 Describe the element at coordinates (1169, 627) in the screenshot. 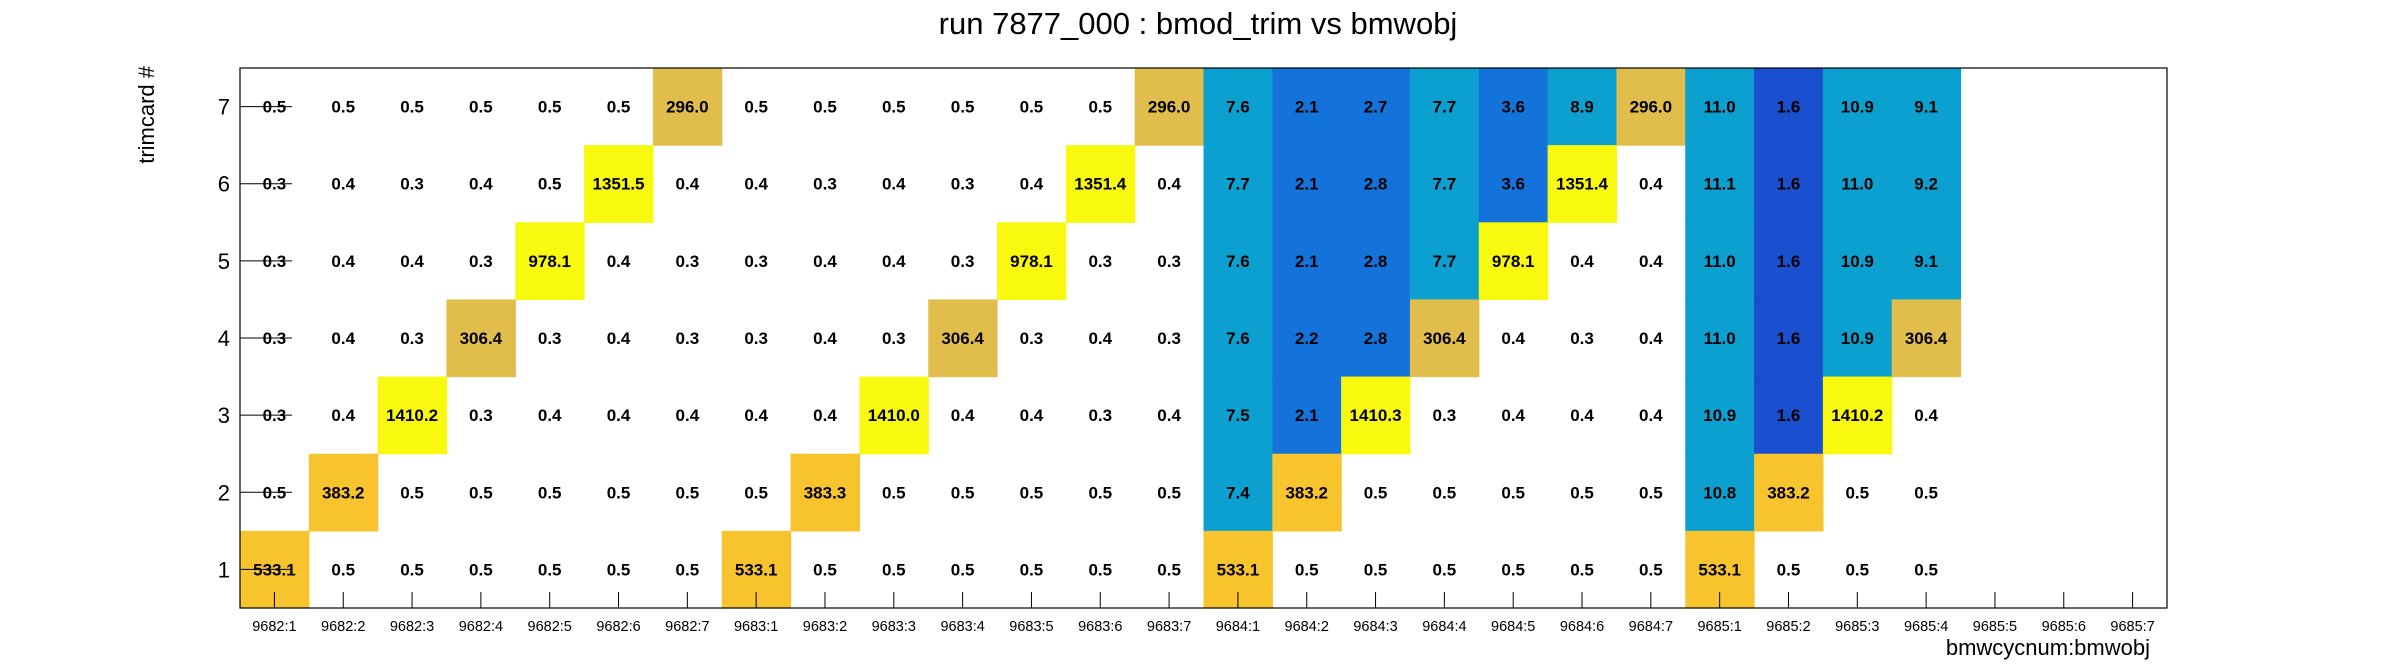

I see `x-tick-label: 9683:7` at that location.